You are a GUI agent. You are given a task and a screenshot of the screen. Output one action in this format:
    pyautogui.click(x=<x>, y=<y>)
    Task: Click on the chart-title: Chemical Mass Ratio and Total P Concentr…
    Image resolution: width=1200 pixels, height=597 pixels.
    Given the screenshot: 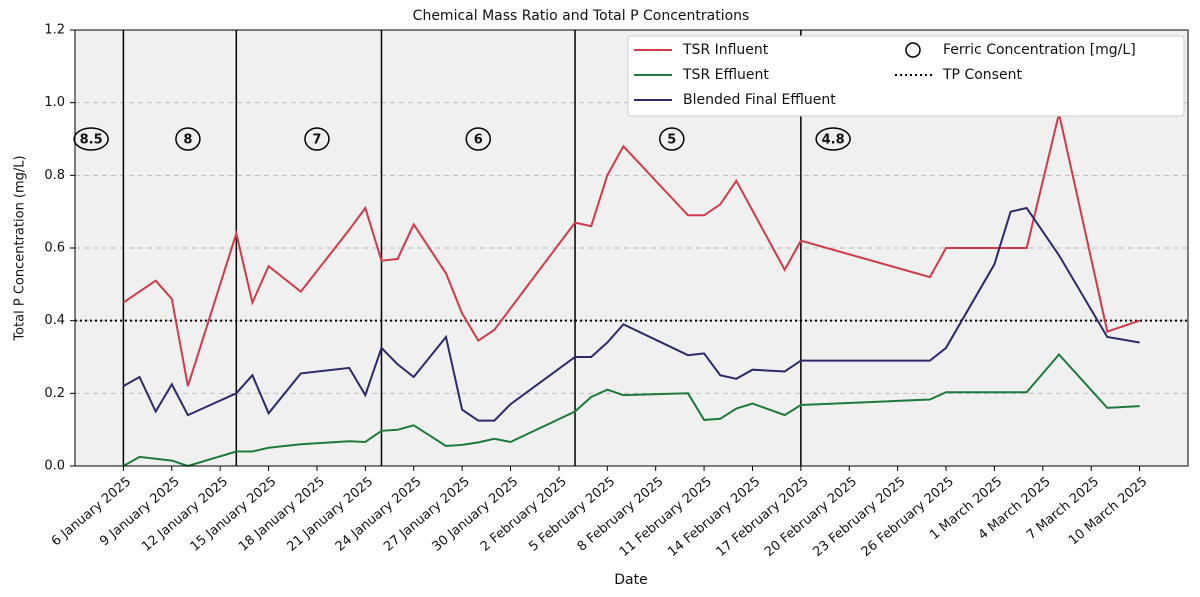 What is the action you would take?
    pyautogui.click(x=581, y=16)
    